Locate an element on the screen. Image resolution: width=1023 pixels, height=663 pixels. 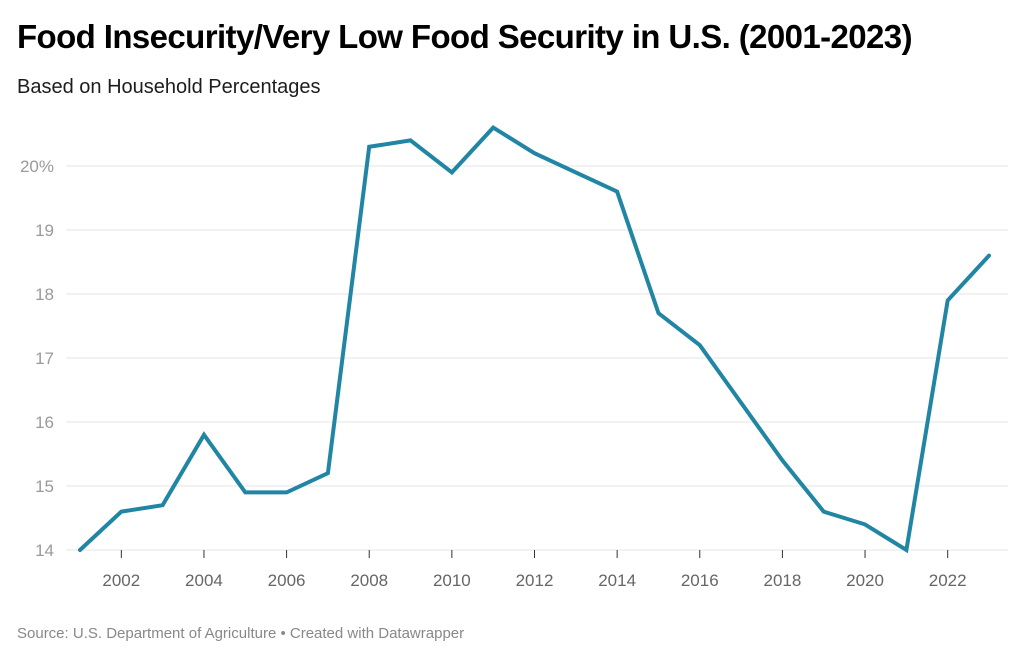
y-axis: 14 15 16 17 18 19 20% is located at coordinates (37, 358).